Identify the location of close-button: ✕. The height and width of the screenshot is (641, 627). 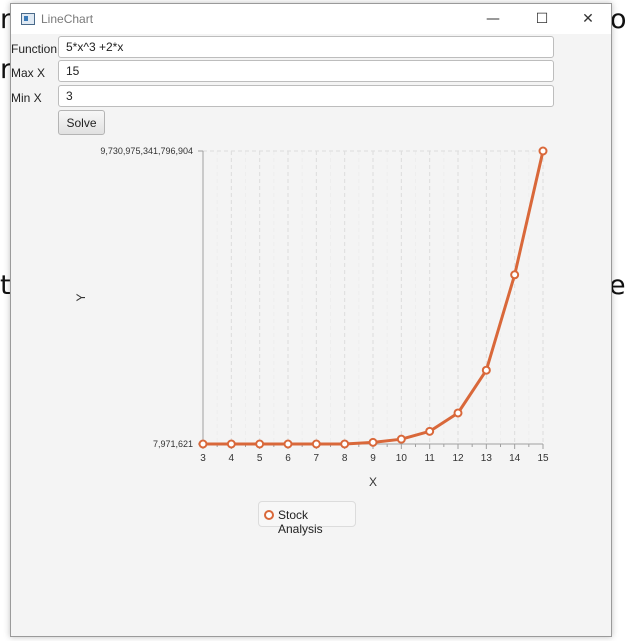
(588, 19).